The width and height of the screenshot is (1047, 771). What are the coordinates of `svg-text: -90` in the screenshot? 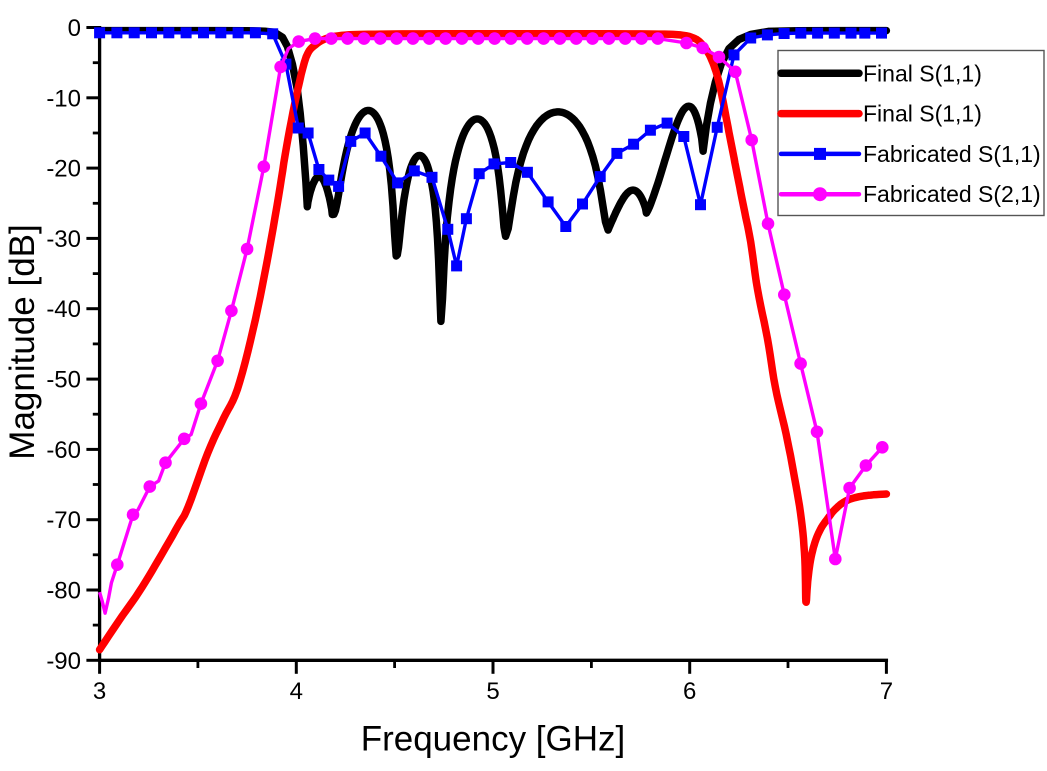 It's located at (63, 661).